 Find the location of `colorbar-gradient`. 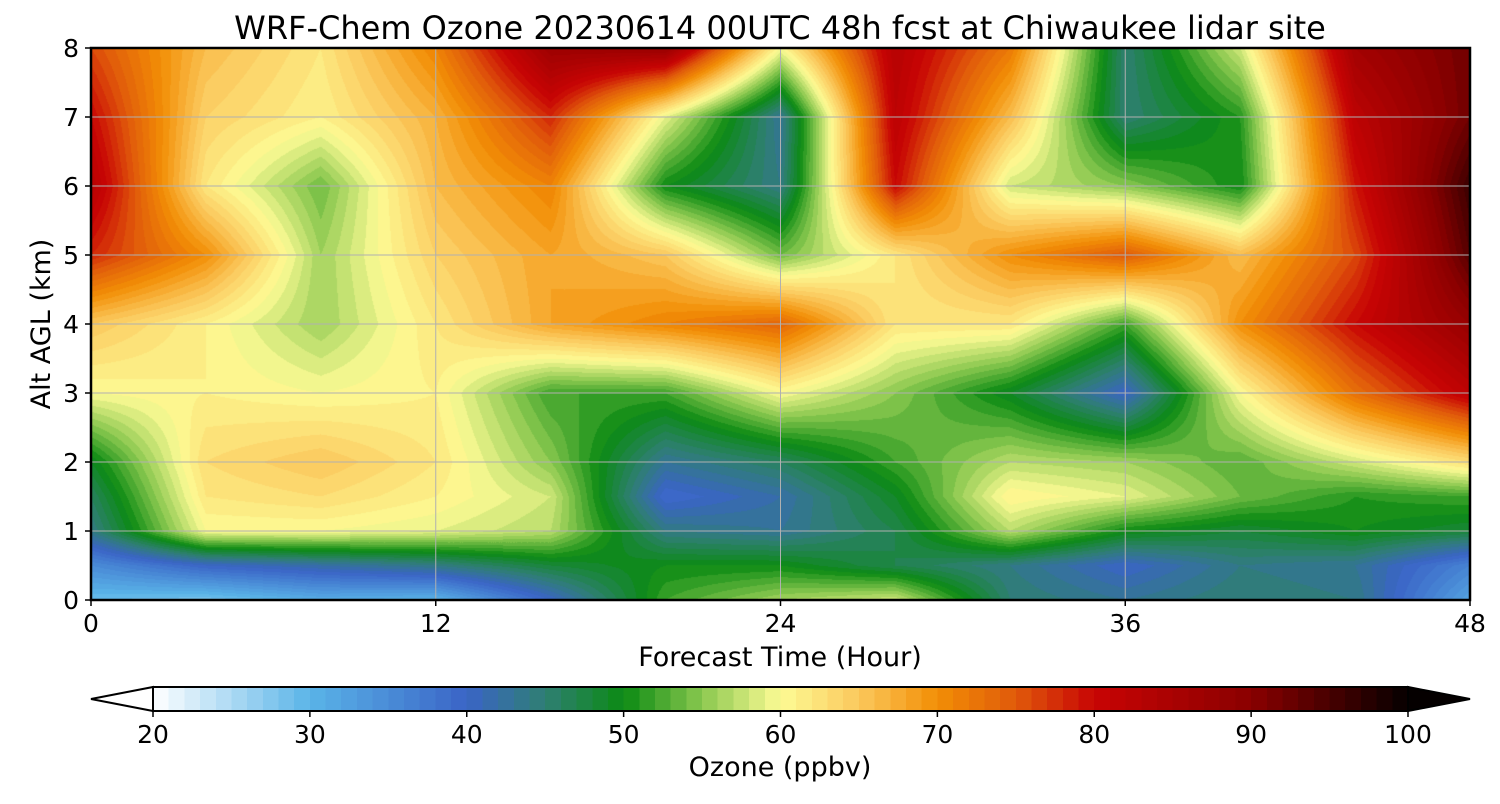

colorbar-gradient is located at coordinates (780, 699).